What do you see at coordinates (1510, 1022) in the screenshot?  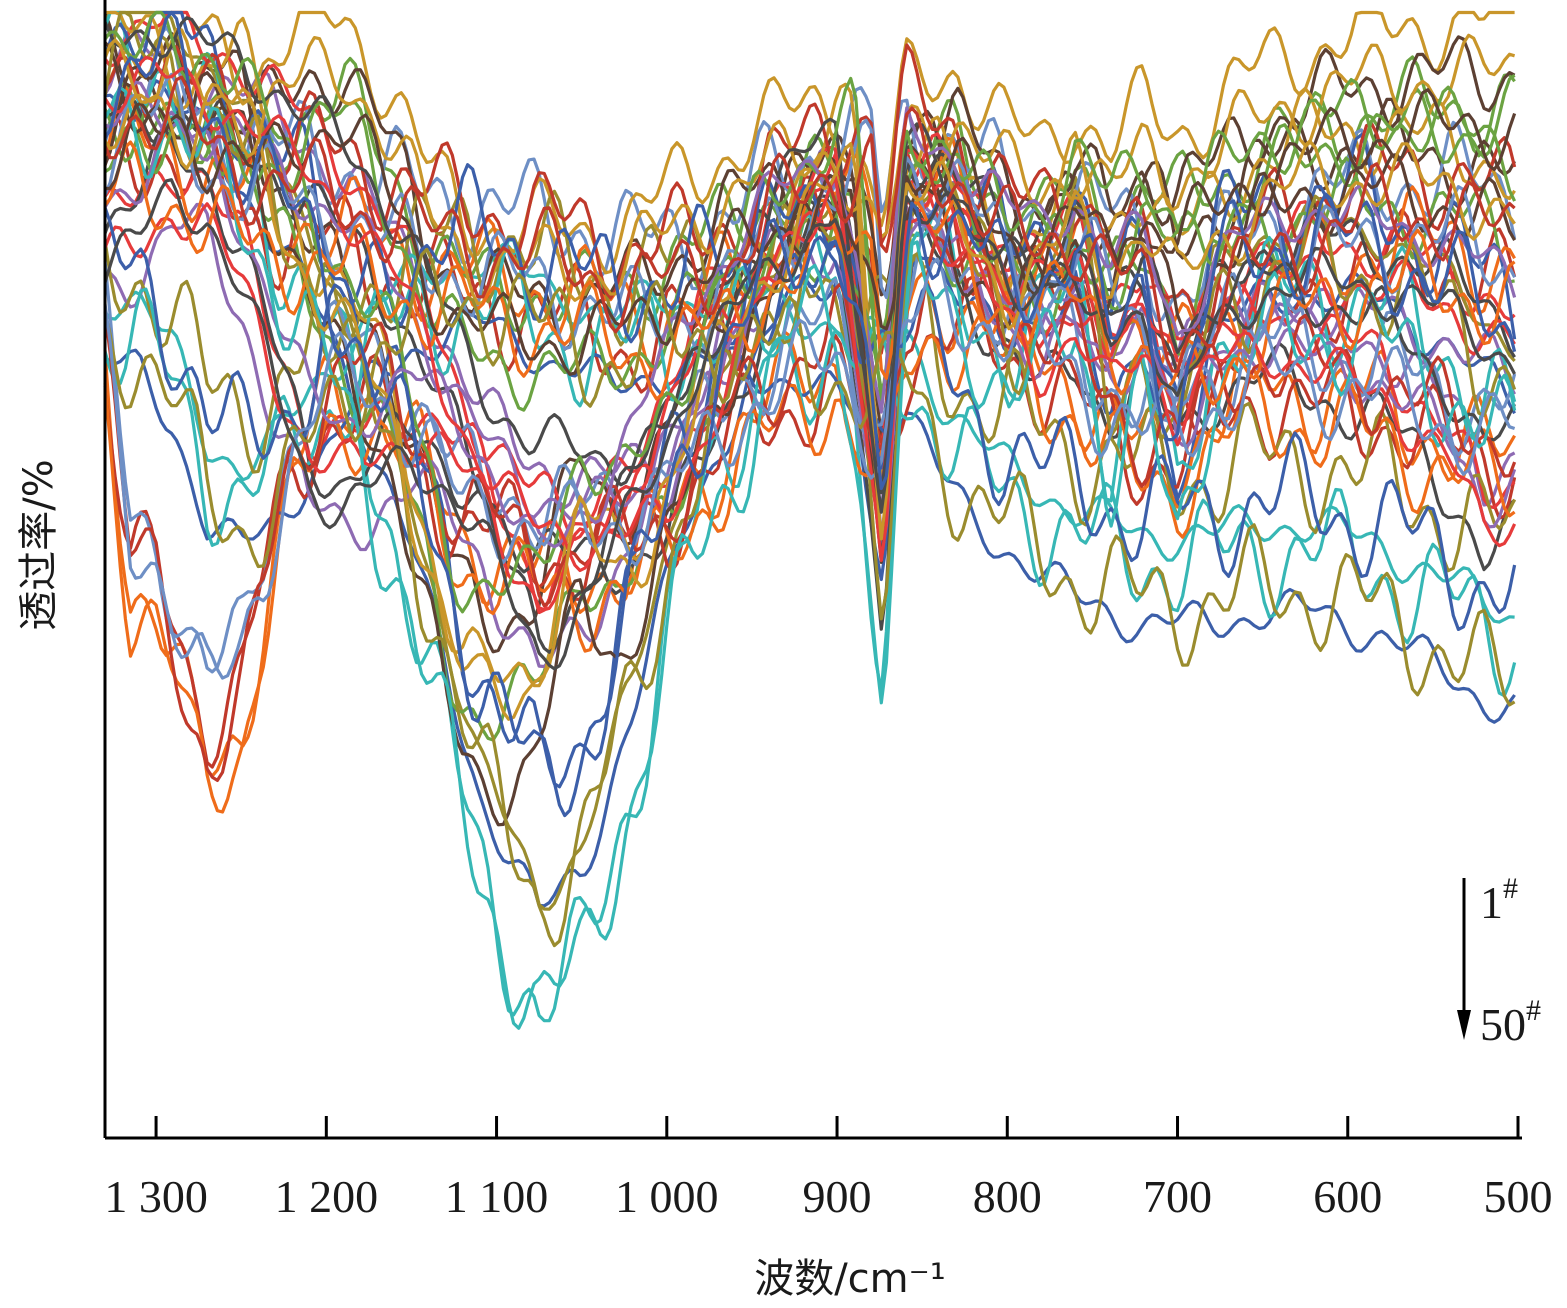 I see `legend-end-label: 50#` at bounding box center [1510, 1022].